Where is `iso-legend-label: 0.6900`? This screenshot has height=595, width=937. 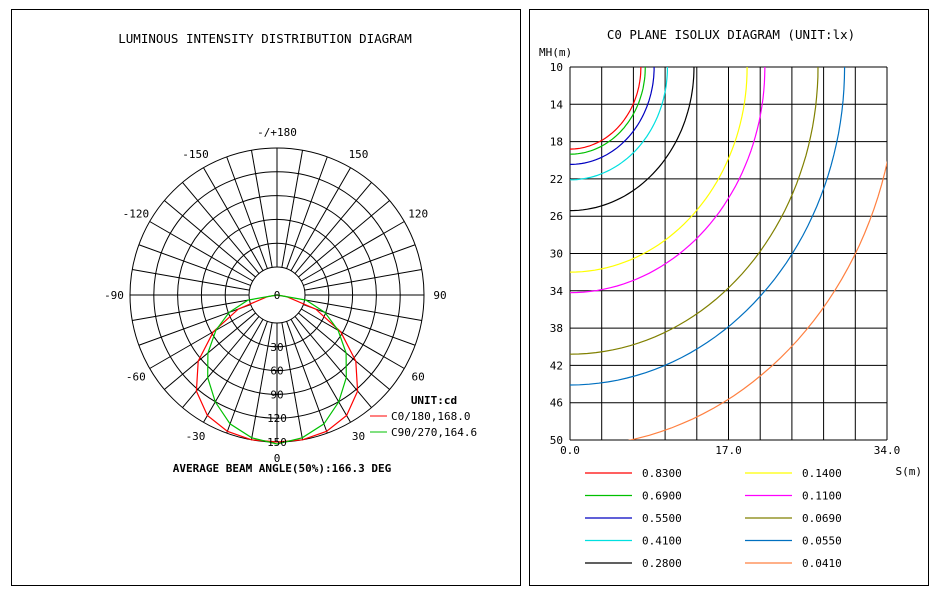
iso-legend-label: 0.6900 is located at coordinates (662, 496).